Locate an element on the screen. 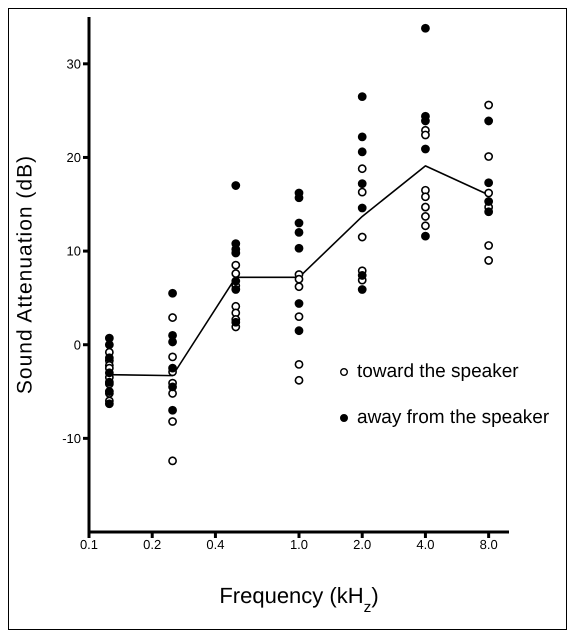  x-tick-label: 4.0 is located at coordinates (425, 544).